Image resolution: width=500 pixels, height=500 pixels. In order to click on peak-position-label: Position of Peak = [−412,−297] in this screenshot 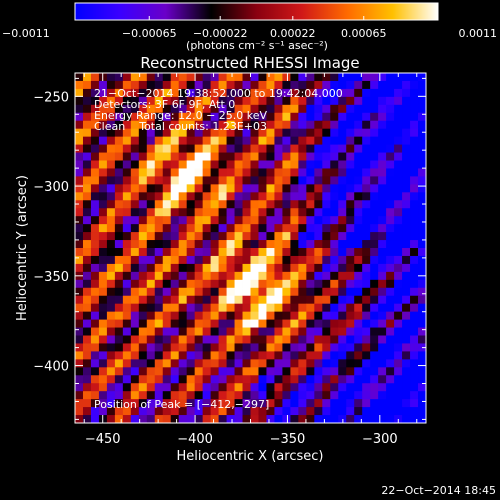, I will do `click(181, 404)`.